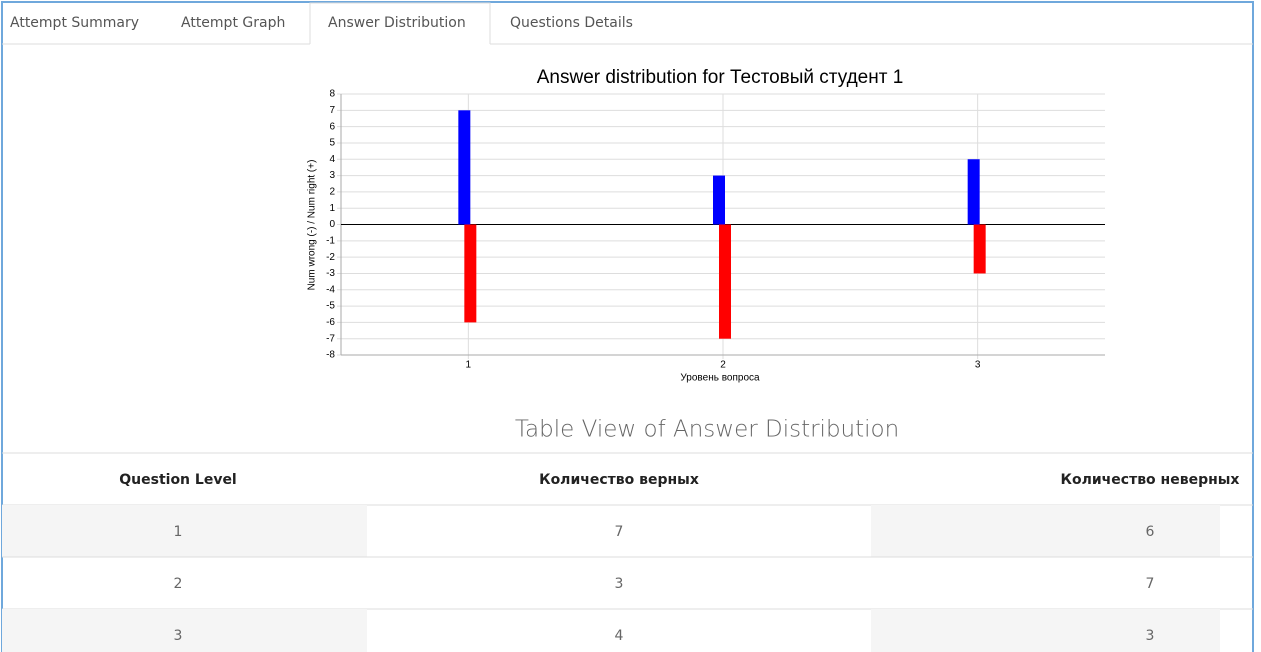  Describe the element at coordinates (571, 23) in the screenshot. I see `tab: Questions Details` at that location.